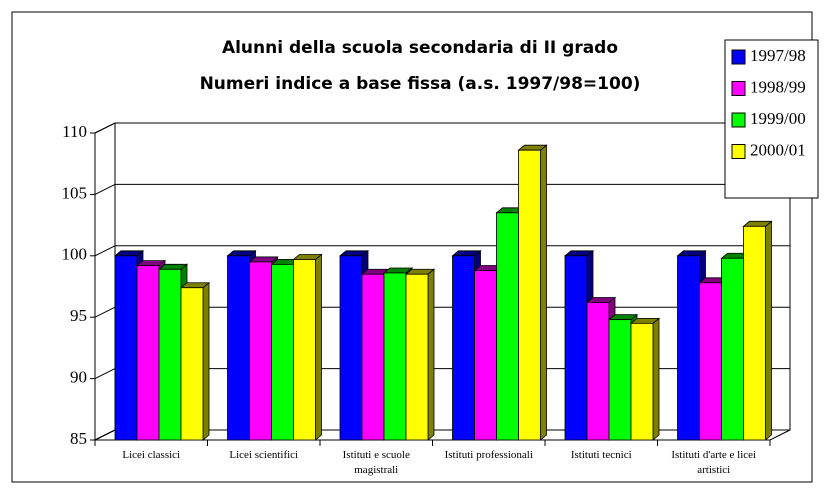  I want to click on x-tick-label-box: Istituti e scuole magistrali, so click(376, 462).